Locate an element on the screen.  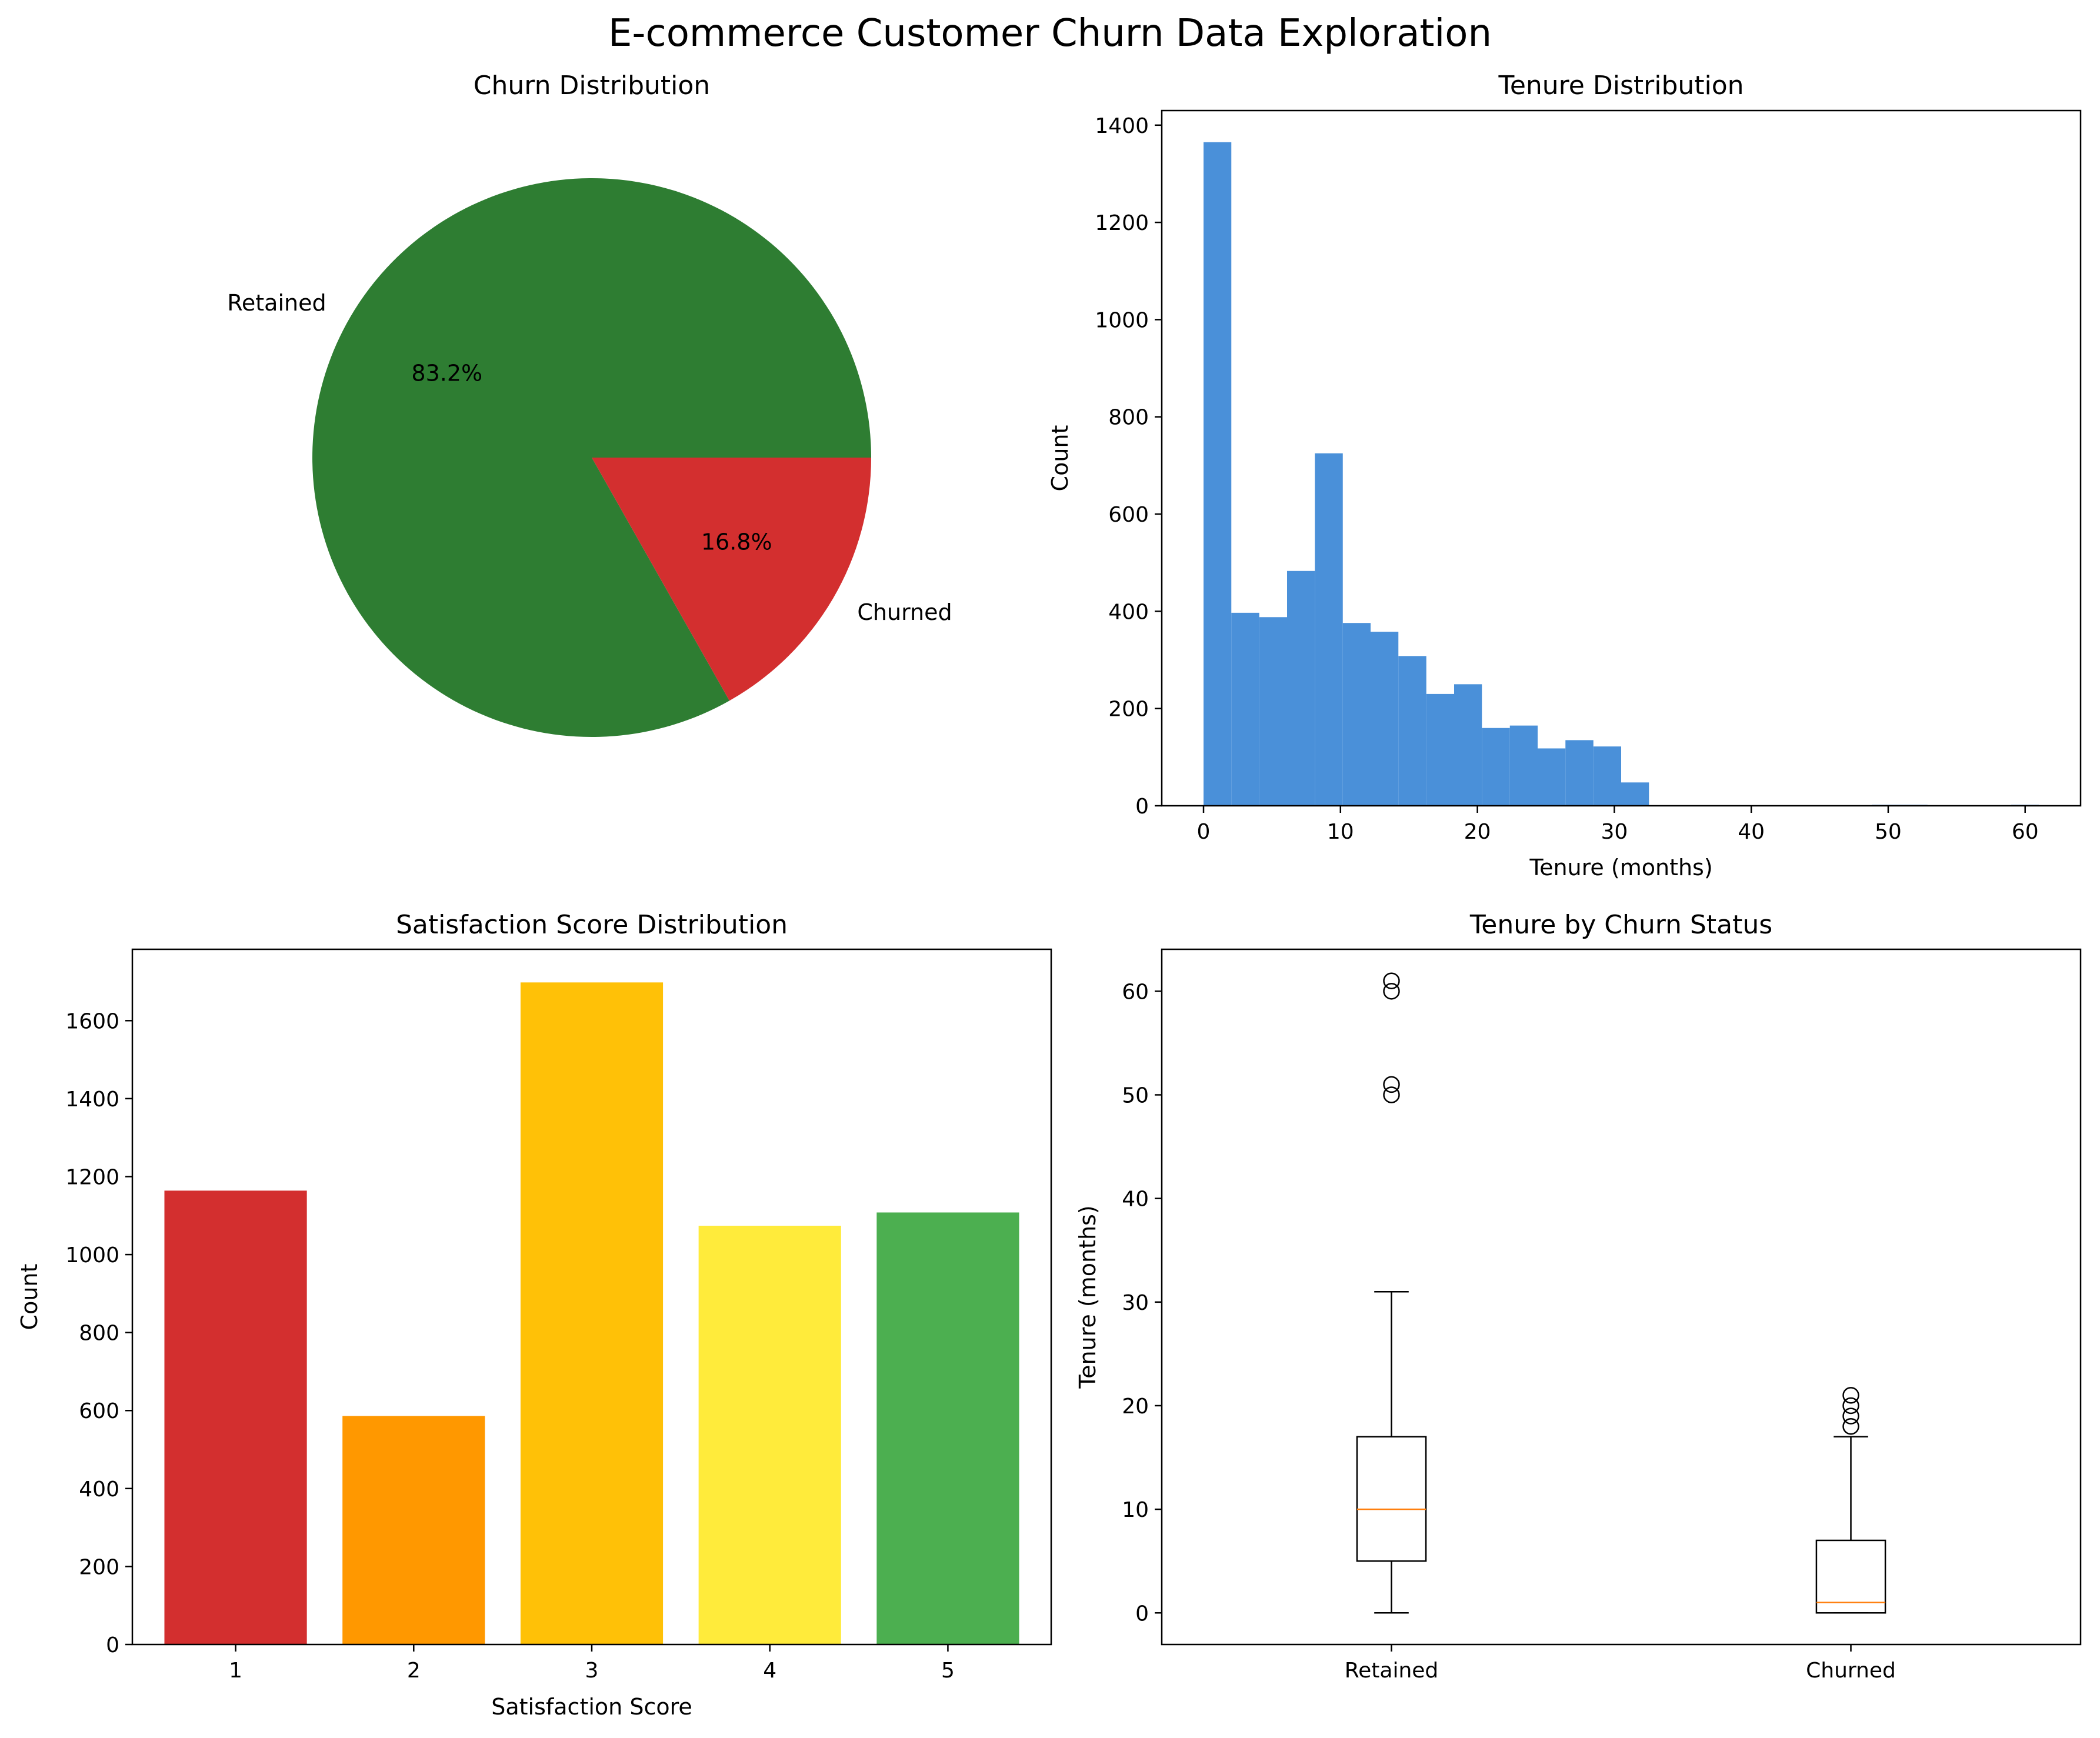
hist-xtick-label: 10 is located at coordinates (1340, 832).